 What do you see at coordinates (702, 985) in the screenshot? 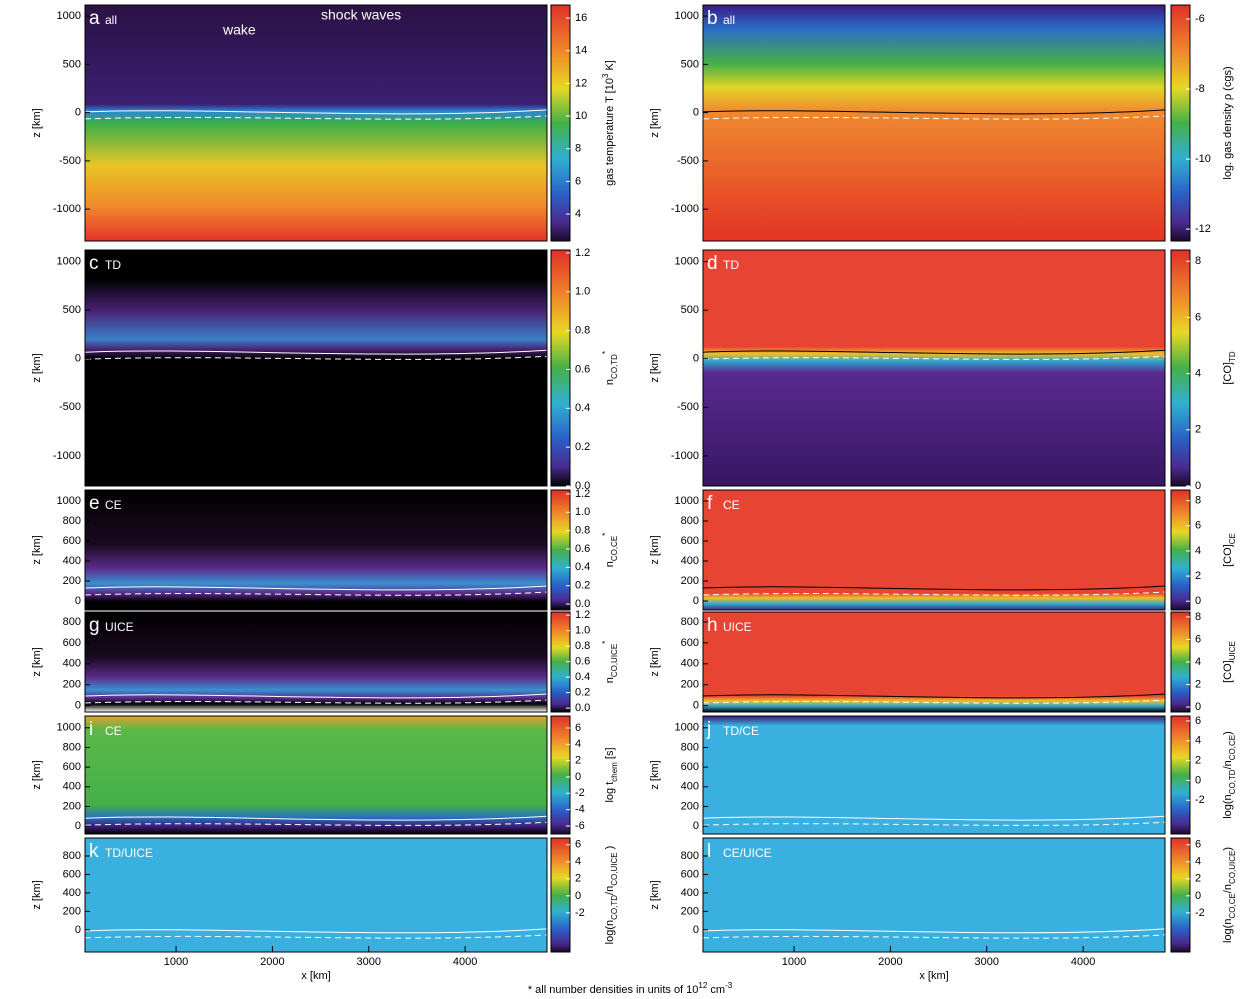
I see `footnote-part: 12` at bounding box center [702, 985].